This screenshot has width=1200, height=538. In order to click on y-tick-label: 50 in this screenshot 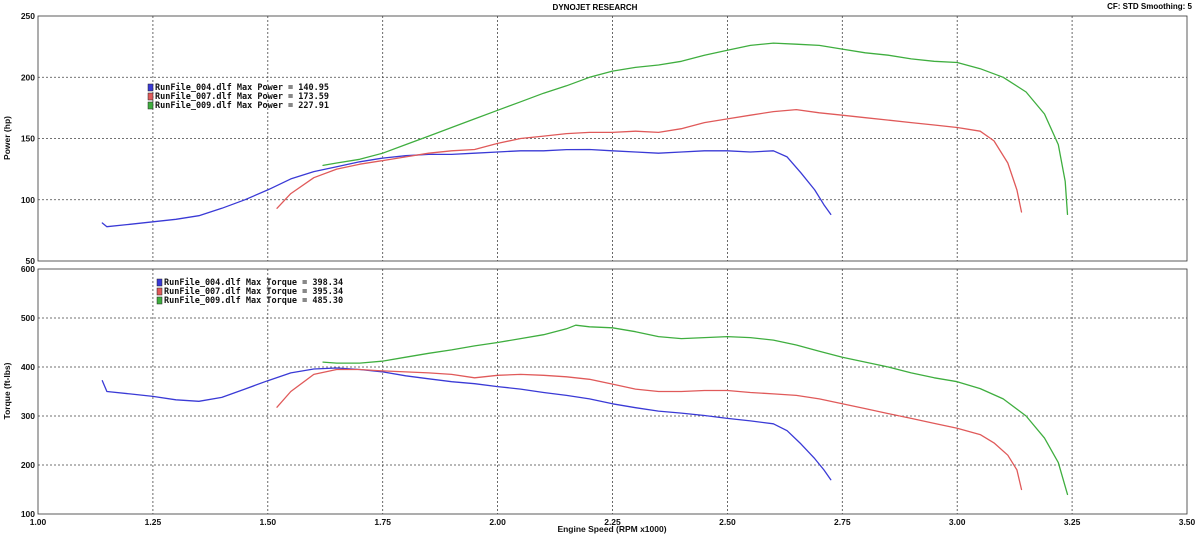, I will do `click(31, 261)`.